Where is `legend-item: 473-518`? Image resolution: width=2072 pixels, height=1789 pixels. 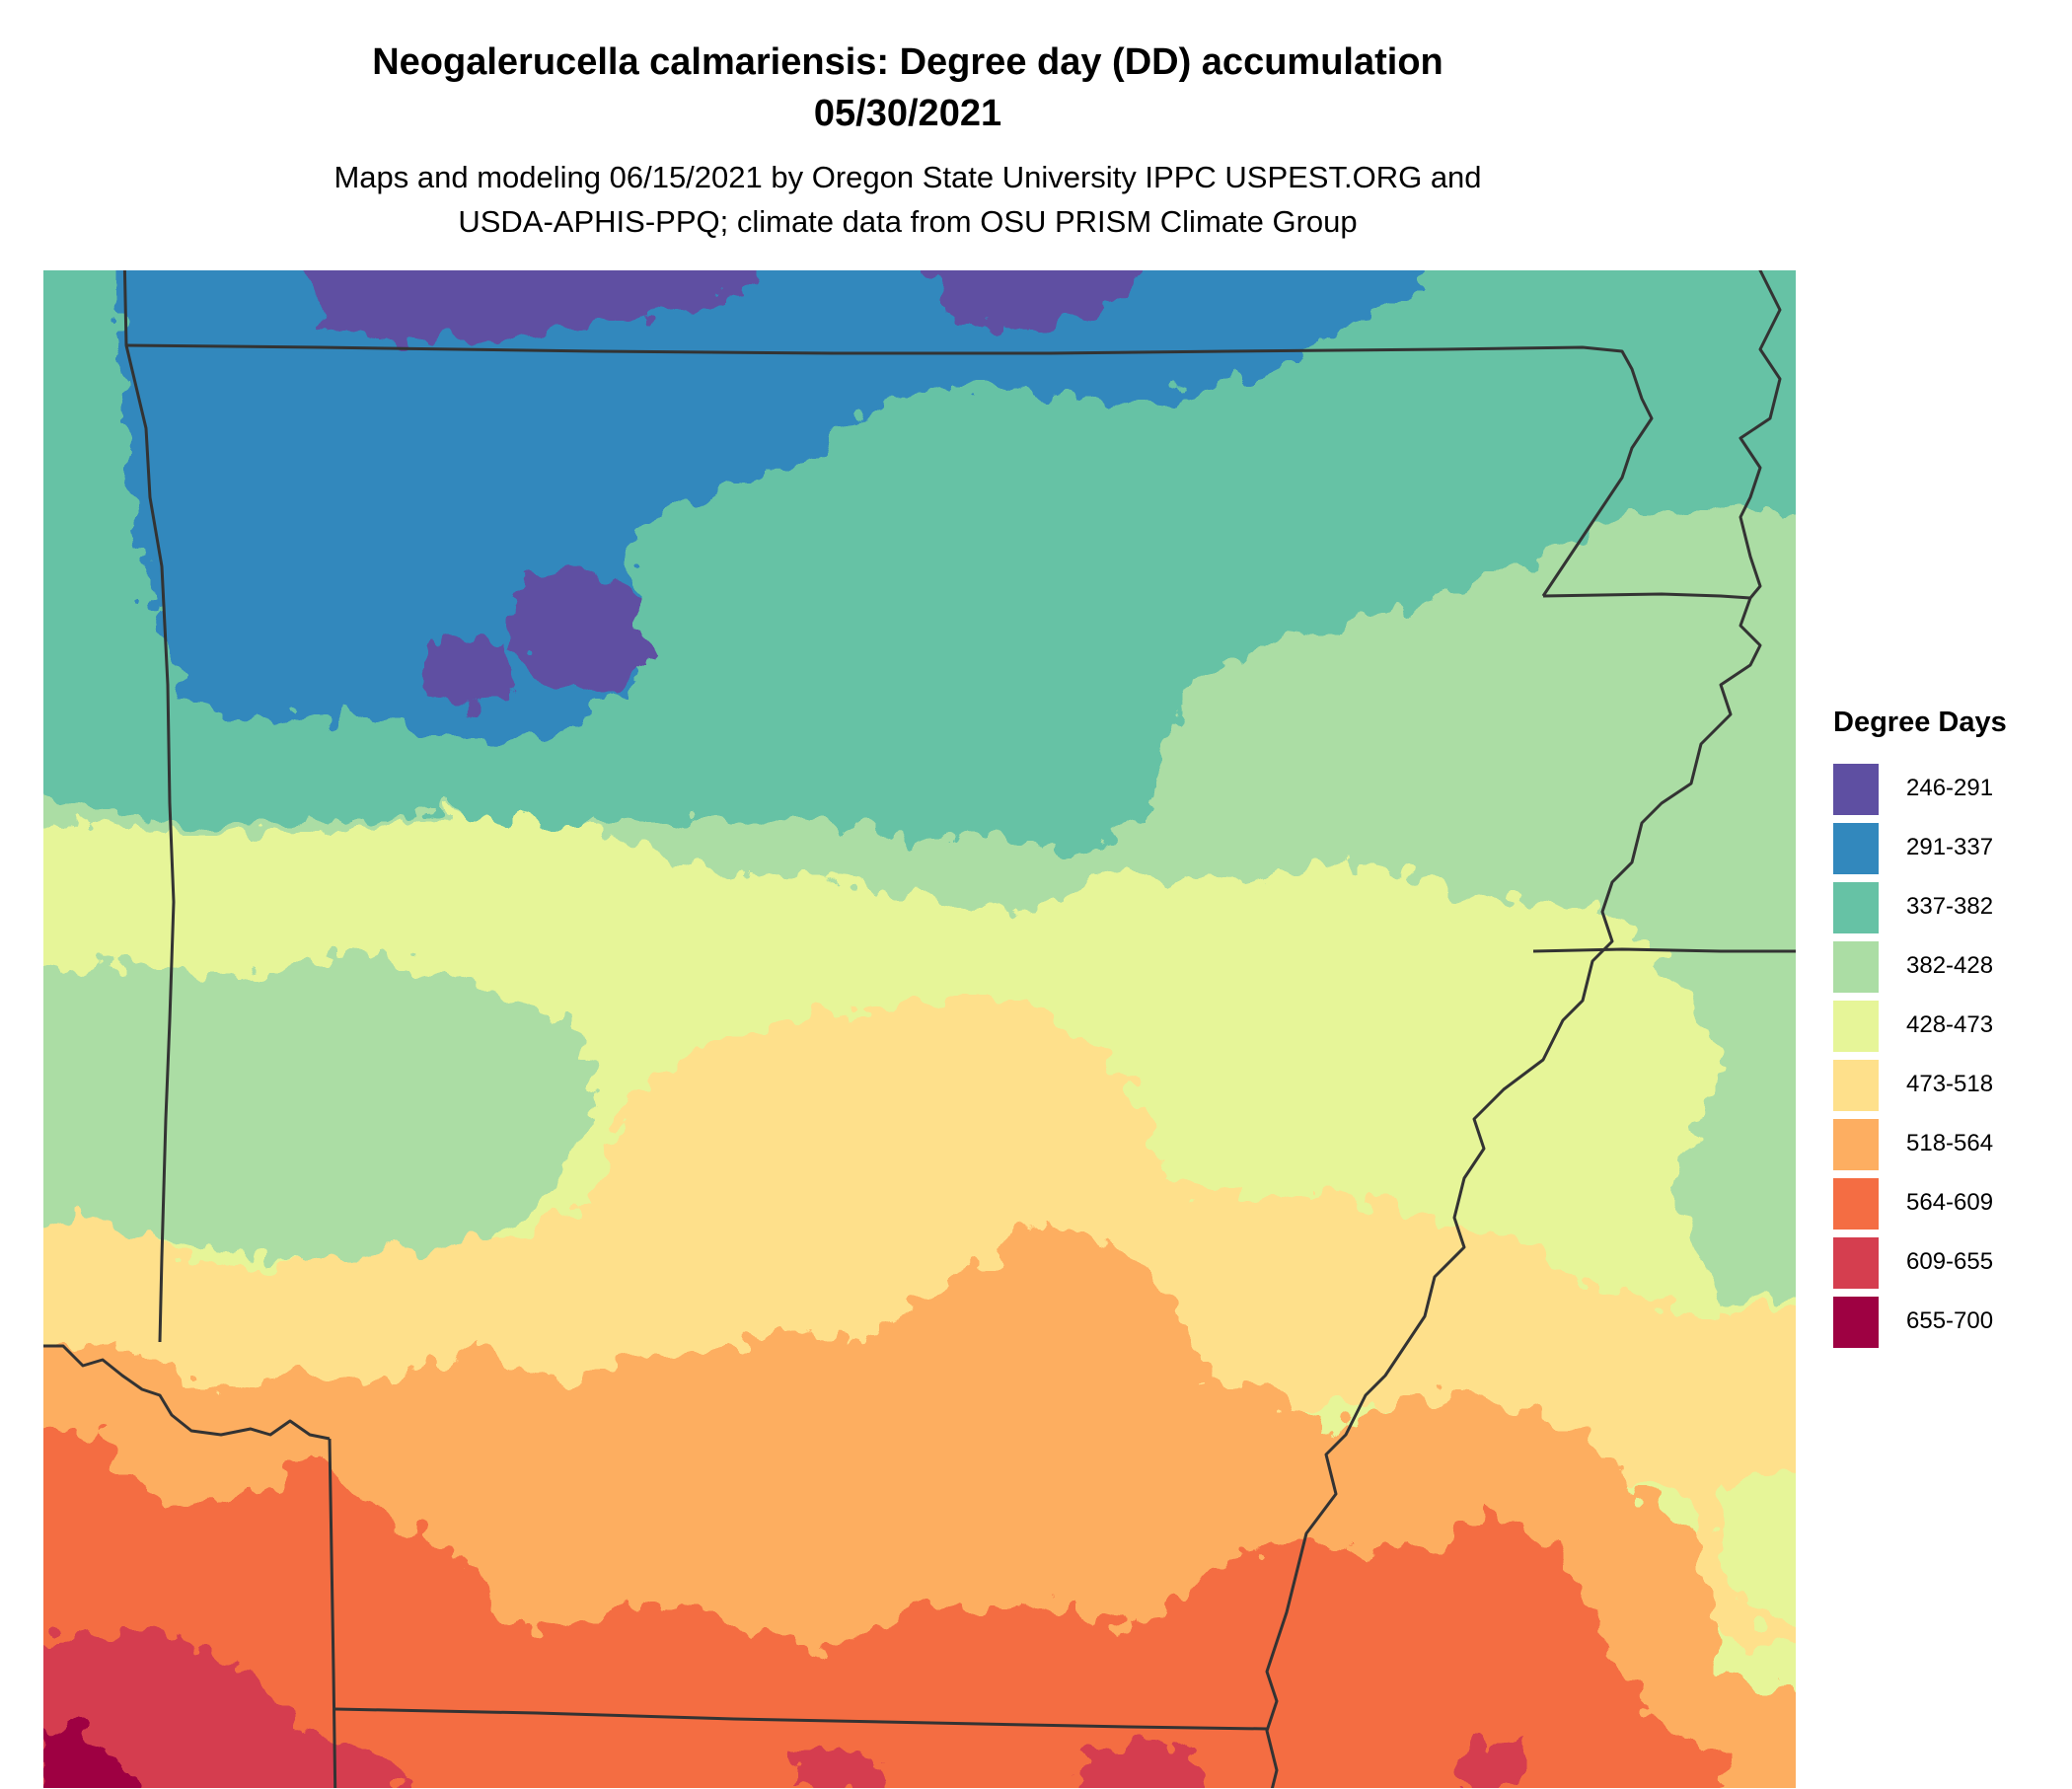 legend-item: 473-518 is located at coordinates (1952, 1085).